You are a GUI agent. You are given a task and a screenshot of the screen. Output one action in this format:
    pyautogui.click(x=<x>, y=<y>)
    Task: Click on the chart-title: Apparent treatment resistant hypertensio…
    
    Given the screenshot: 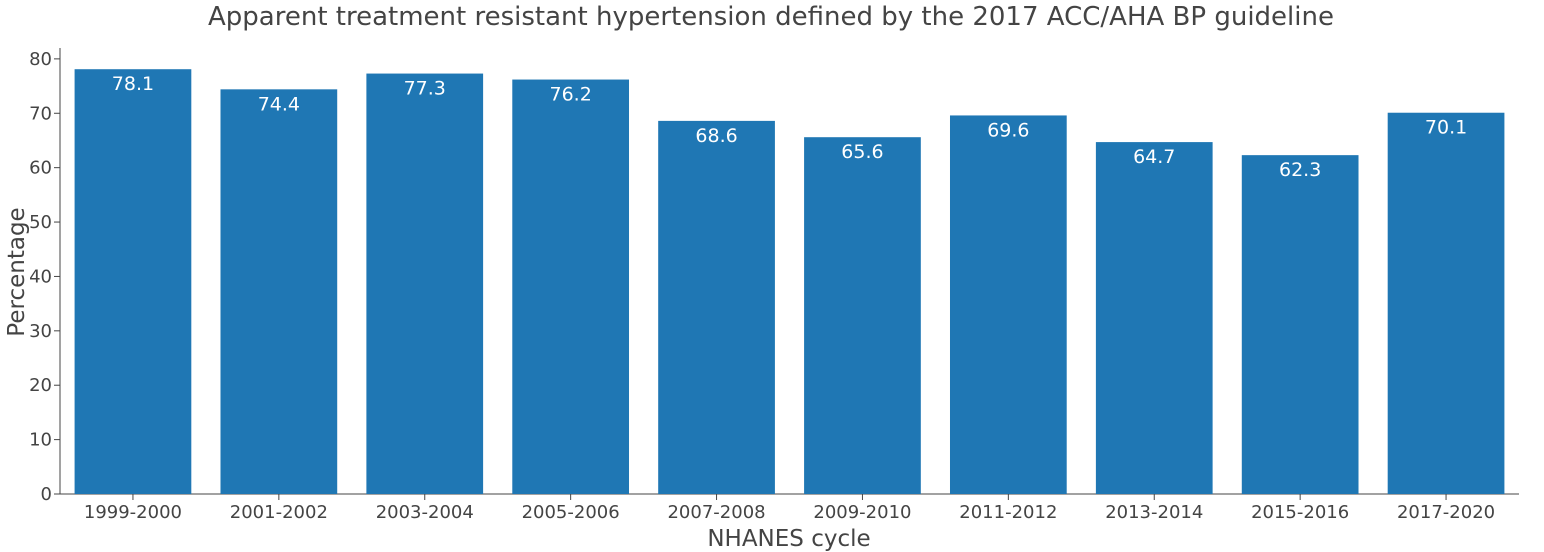 What is the action you would take?
    pyautogui.click(x=771, y=17)
    